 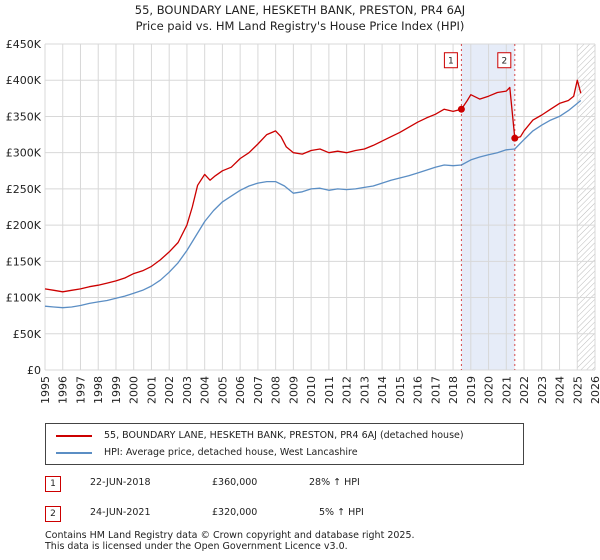 I want to click on x-tick-label: 2006, so click(x=240, y=390).